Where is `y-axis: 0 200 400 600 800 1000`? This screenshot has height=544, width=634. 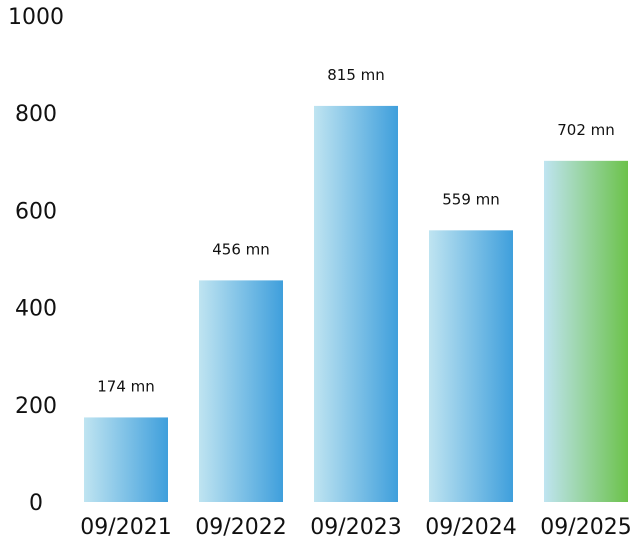
y-axis: 0 200 400 600 800 1000 is located at coordinates (36, 260).